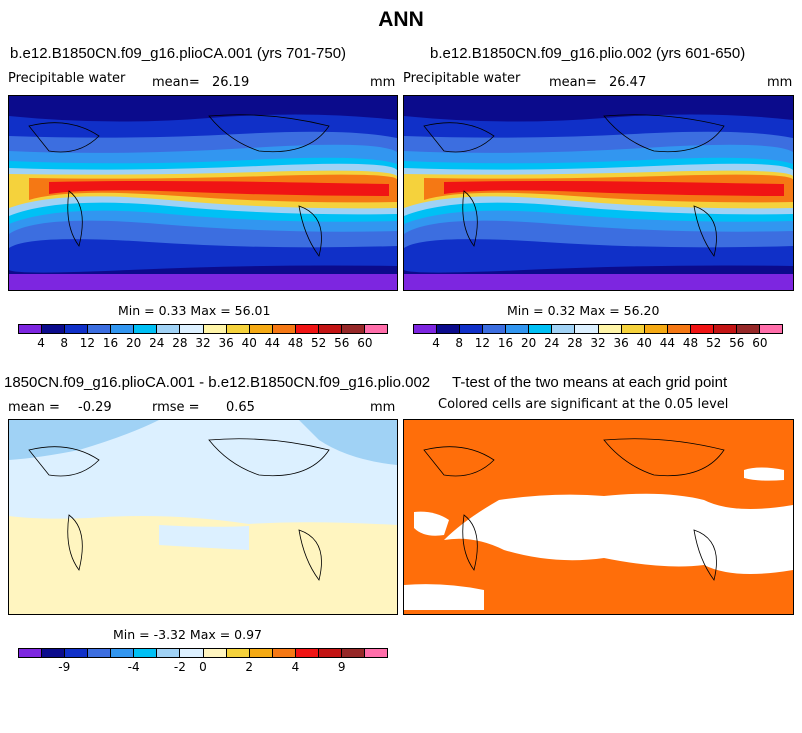  I want to click on panel-3-rmse-label: rmse =, so click(176, 407).